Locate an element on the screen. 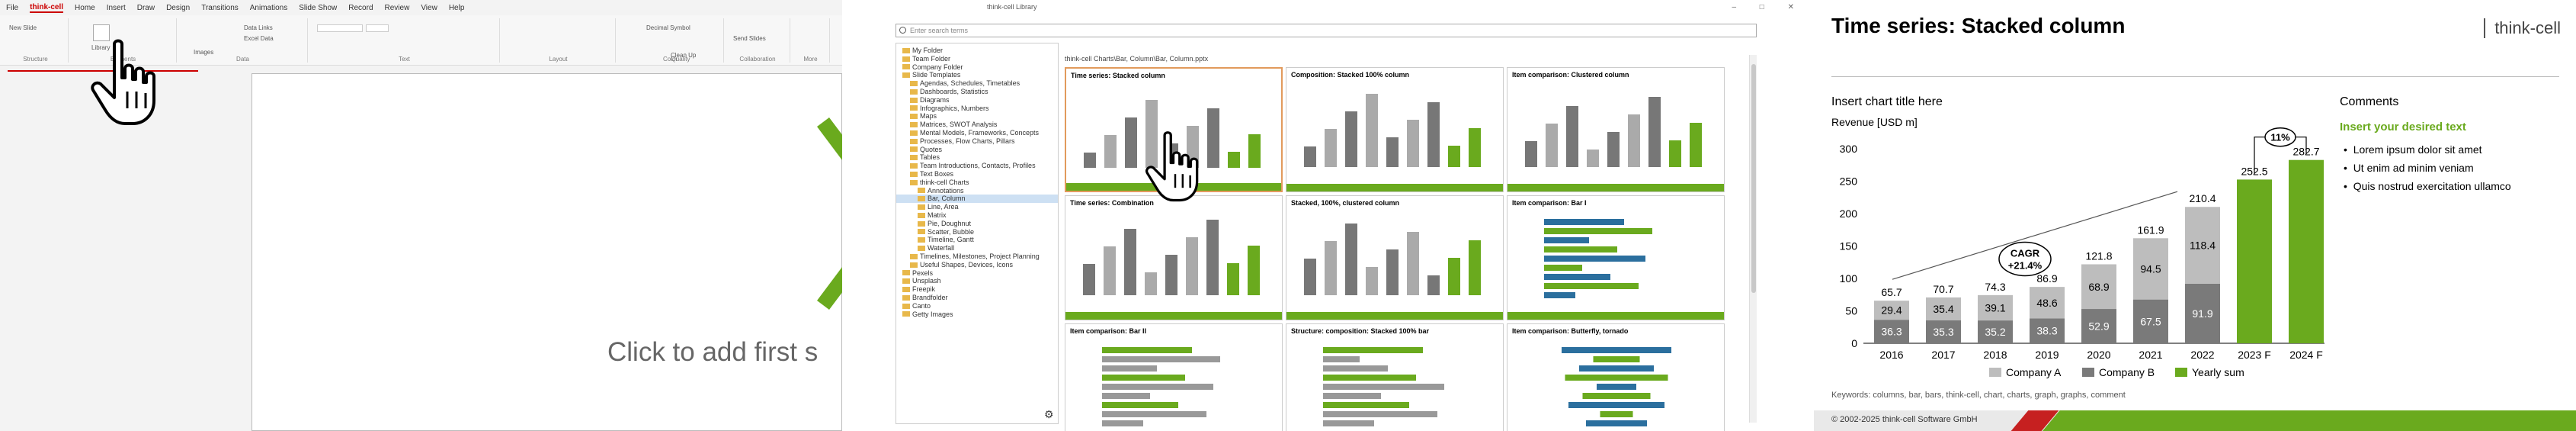  tree-item: Pie, Doughnut is located at coordinates (977, 224).